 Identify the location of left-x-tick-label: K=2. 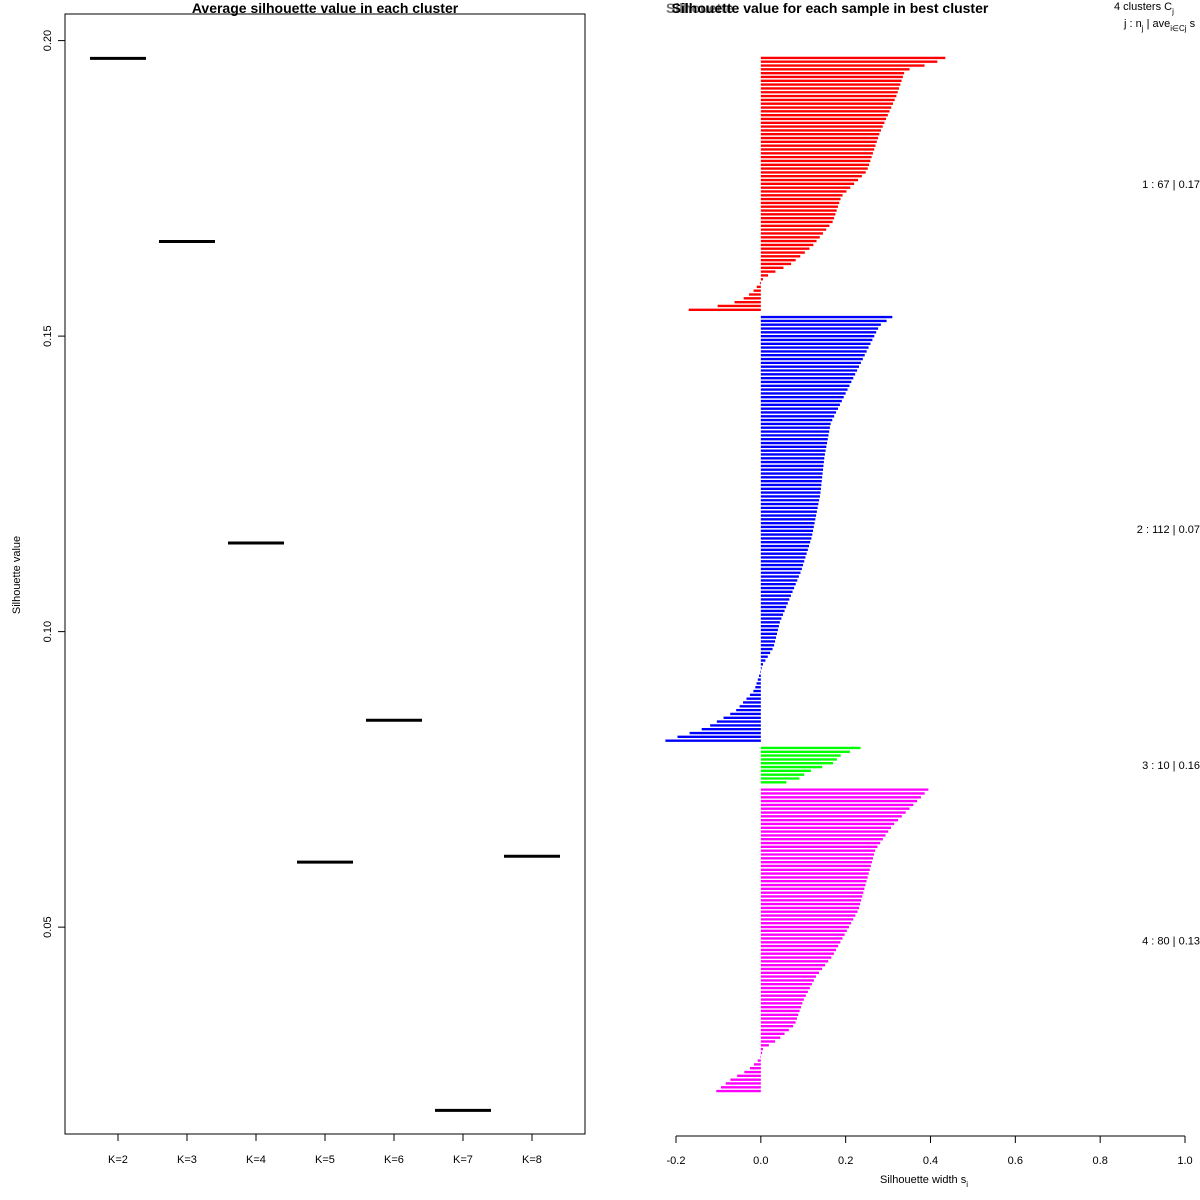
(118, 1160).